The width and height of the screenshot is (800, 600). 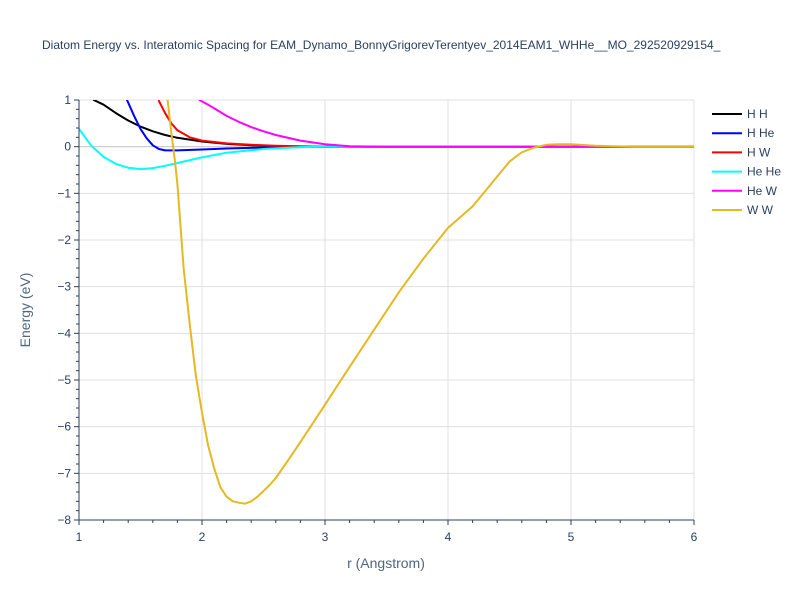 What do you see at coordinates (64, 333) in the screenshot?
I see `y-tick-label: −4` at bounding box center [64, 333].